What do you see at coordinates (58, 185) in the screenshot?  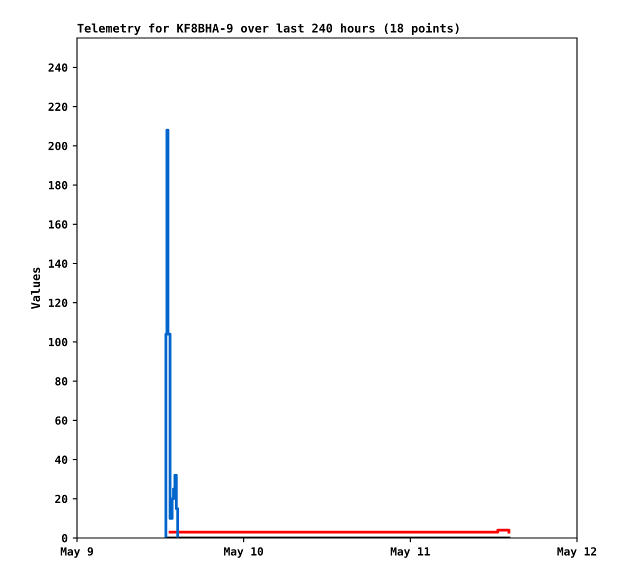 I see `y-tick-label: 180` at bounding box center [58, 185].